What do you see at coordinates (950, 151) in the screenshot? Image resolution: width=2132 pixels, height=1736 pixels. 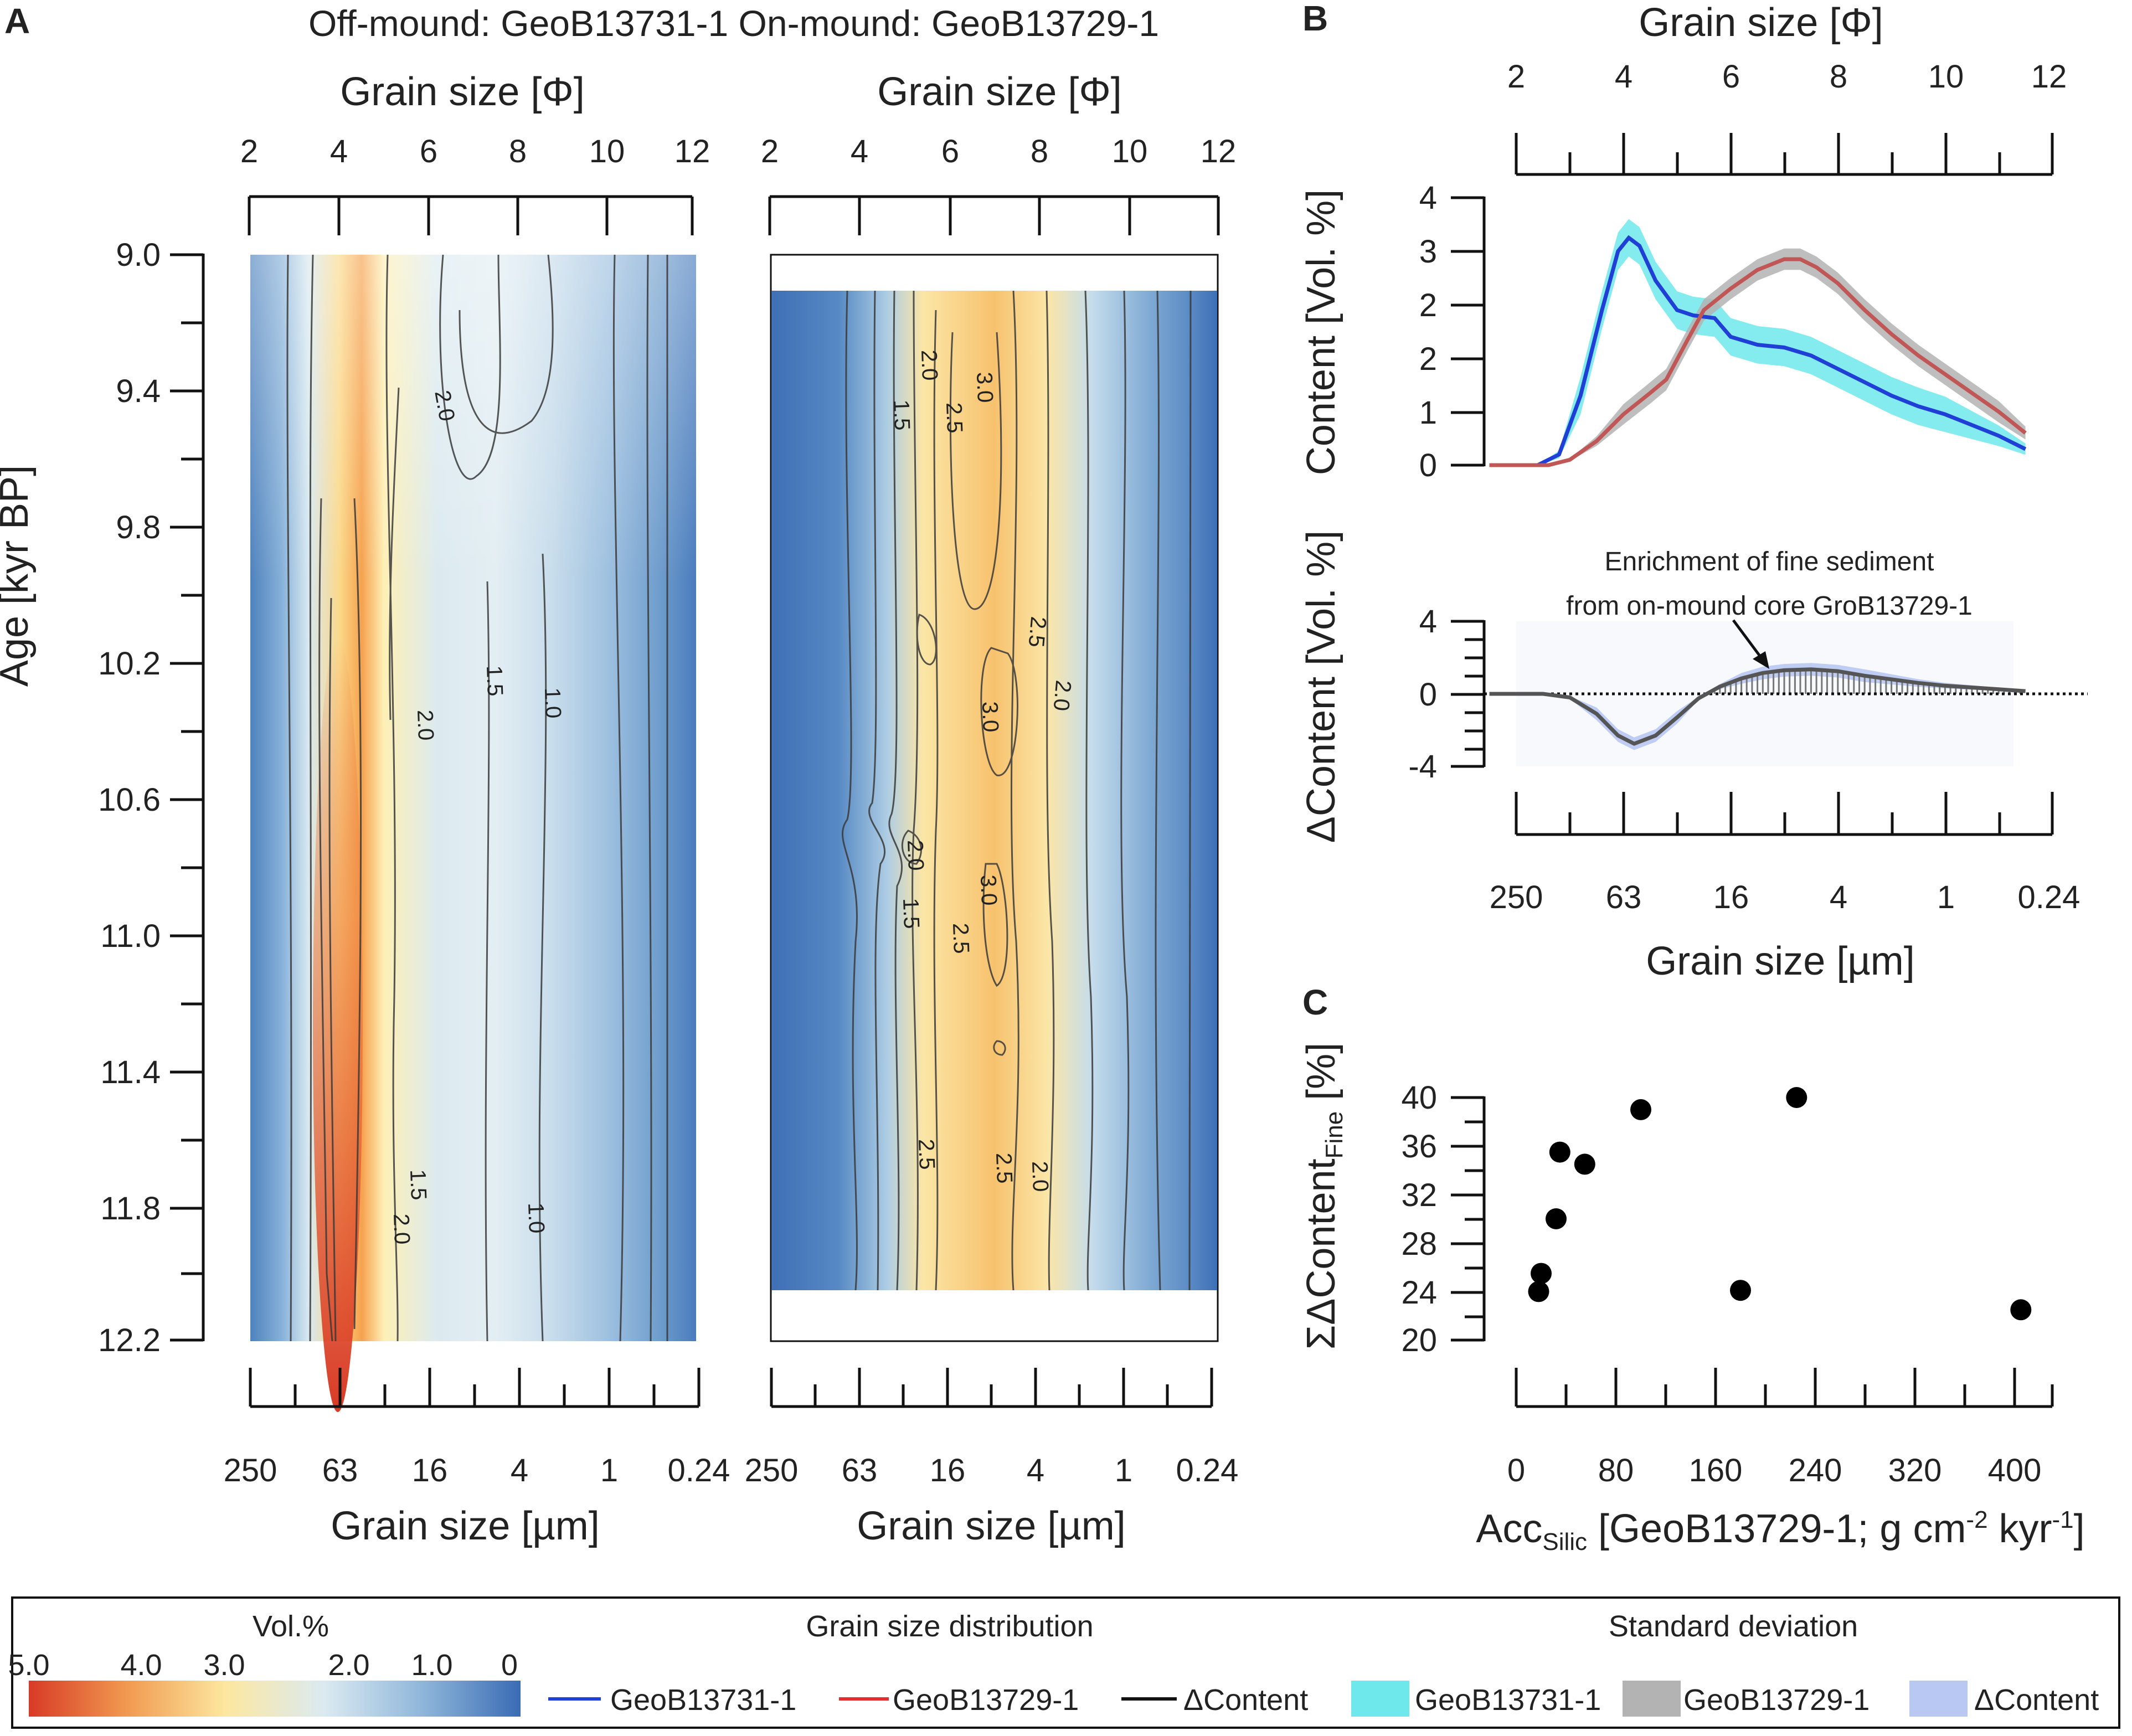 I see `phi-tick: 6` at bounding box center [950, 151].